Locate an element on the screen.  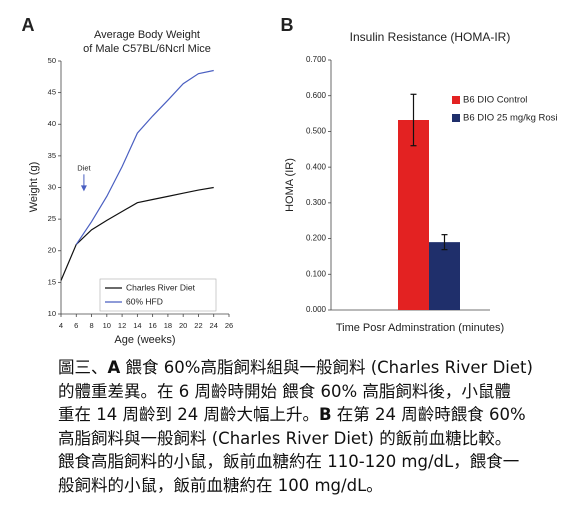
caption-text: 重在 14 周齡到 24 周齡大幅上升。 is located at coordinates (188, 414).